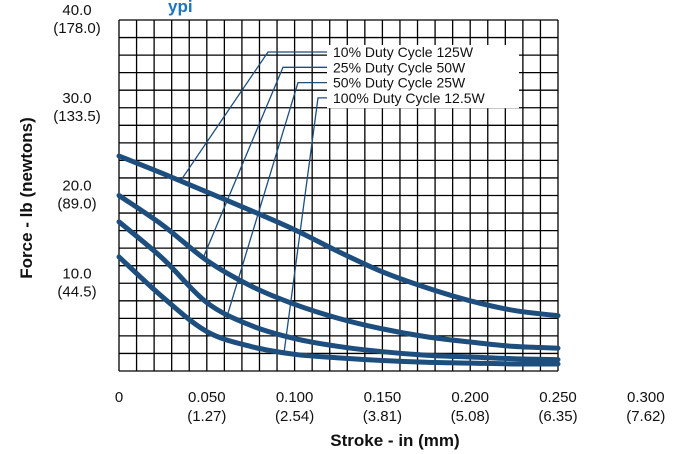 Image resolution: width=683 pixels, height=454 pixels. What do you see at coordinates (180, 8) in the screenshot?
I see `chart-title-fragment: ypi` at bounding box center [180, 8].